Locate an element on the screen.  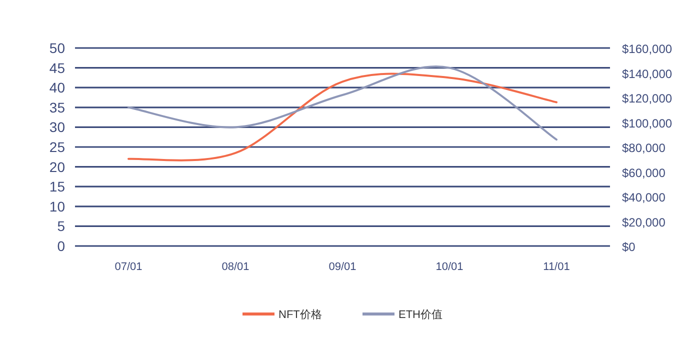
y-tick-label: 45 is located at coordinates (57, 68).